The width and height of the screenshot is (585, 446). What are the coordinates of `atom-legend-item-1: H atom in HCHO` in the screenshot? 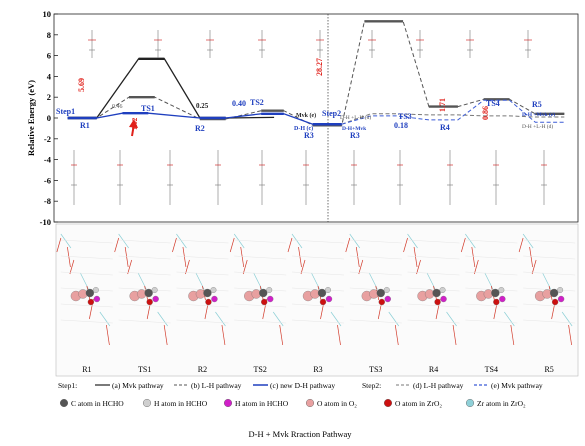 It's located at (175, 403).